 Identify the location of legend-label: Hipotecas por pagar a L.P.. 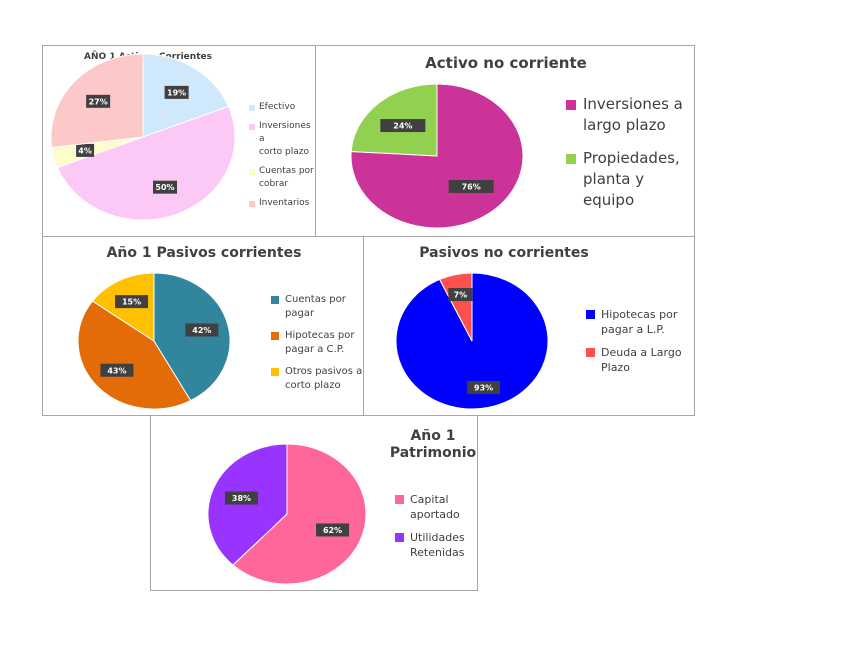
(639, 322).